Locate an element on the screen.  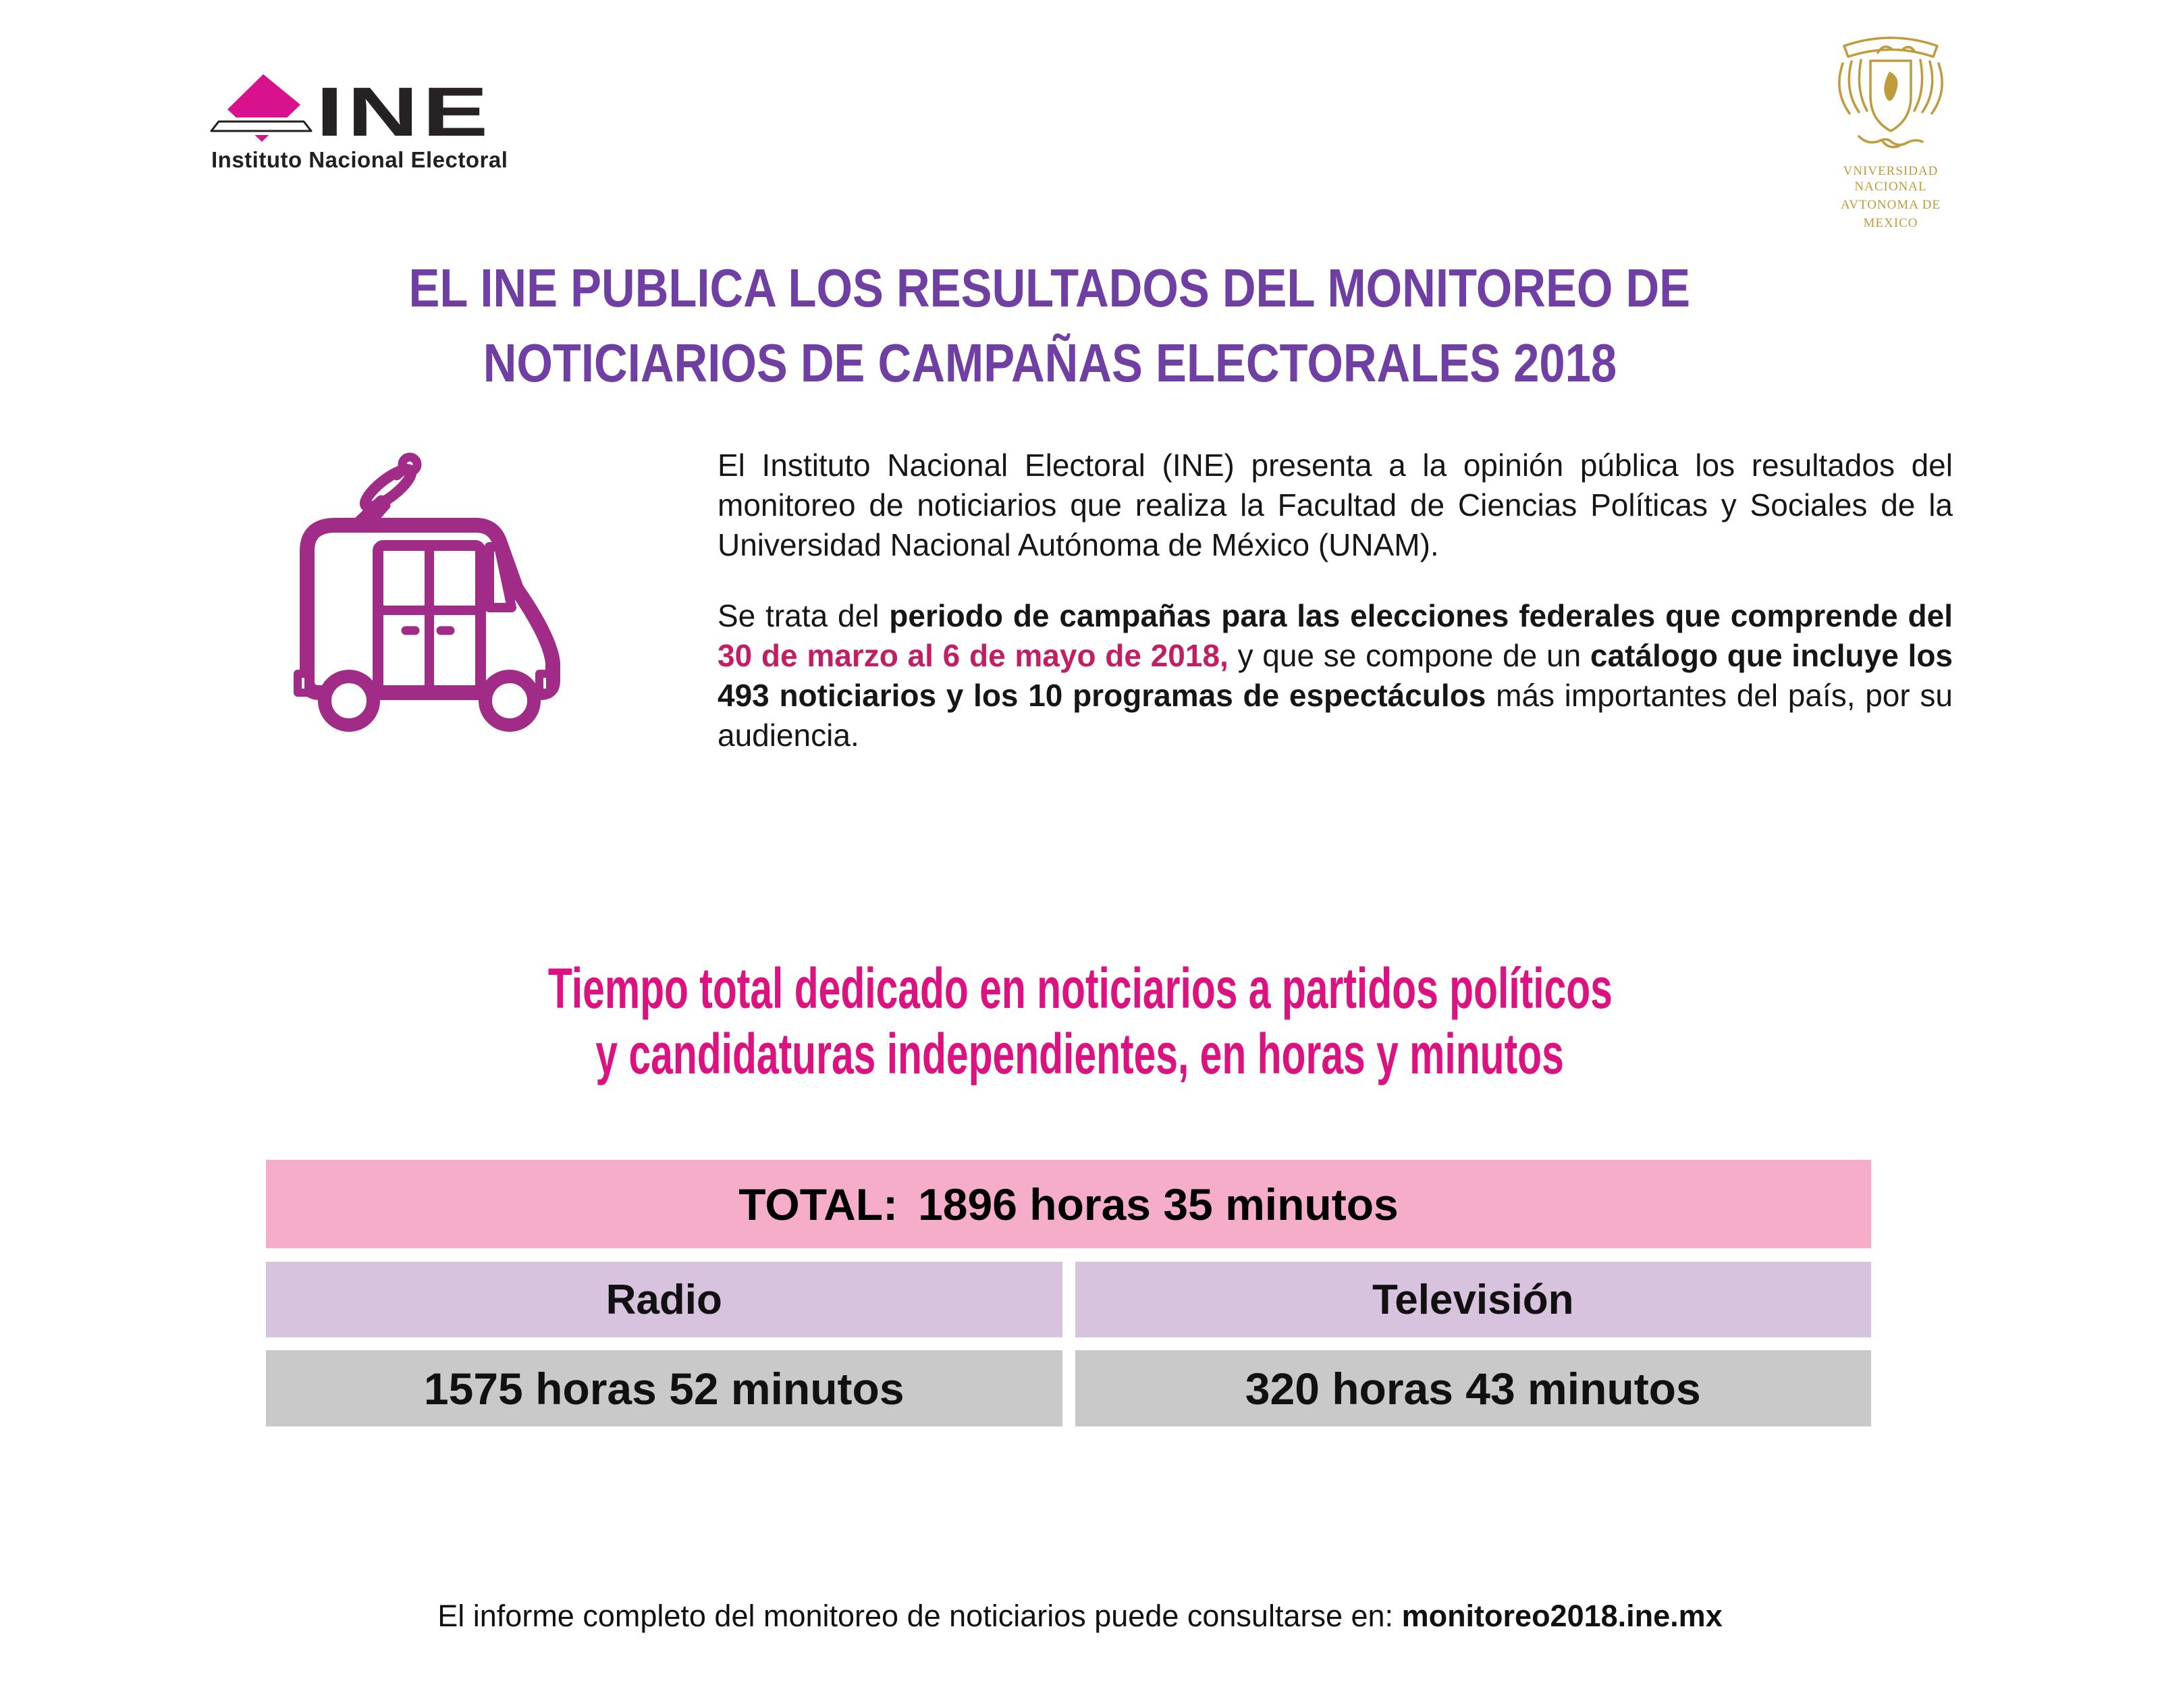
ine-tagline: Instituto Nacional Electoral is located at coordinates (360, 159).